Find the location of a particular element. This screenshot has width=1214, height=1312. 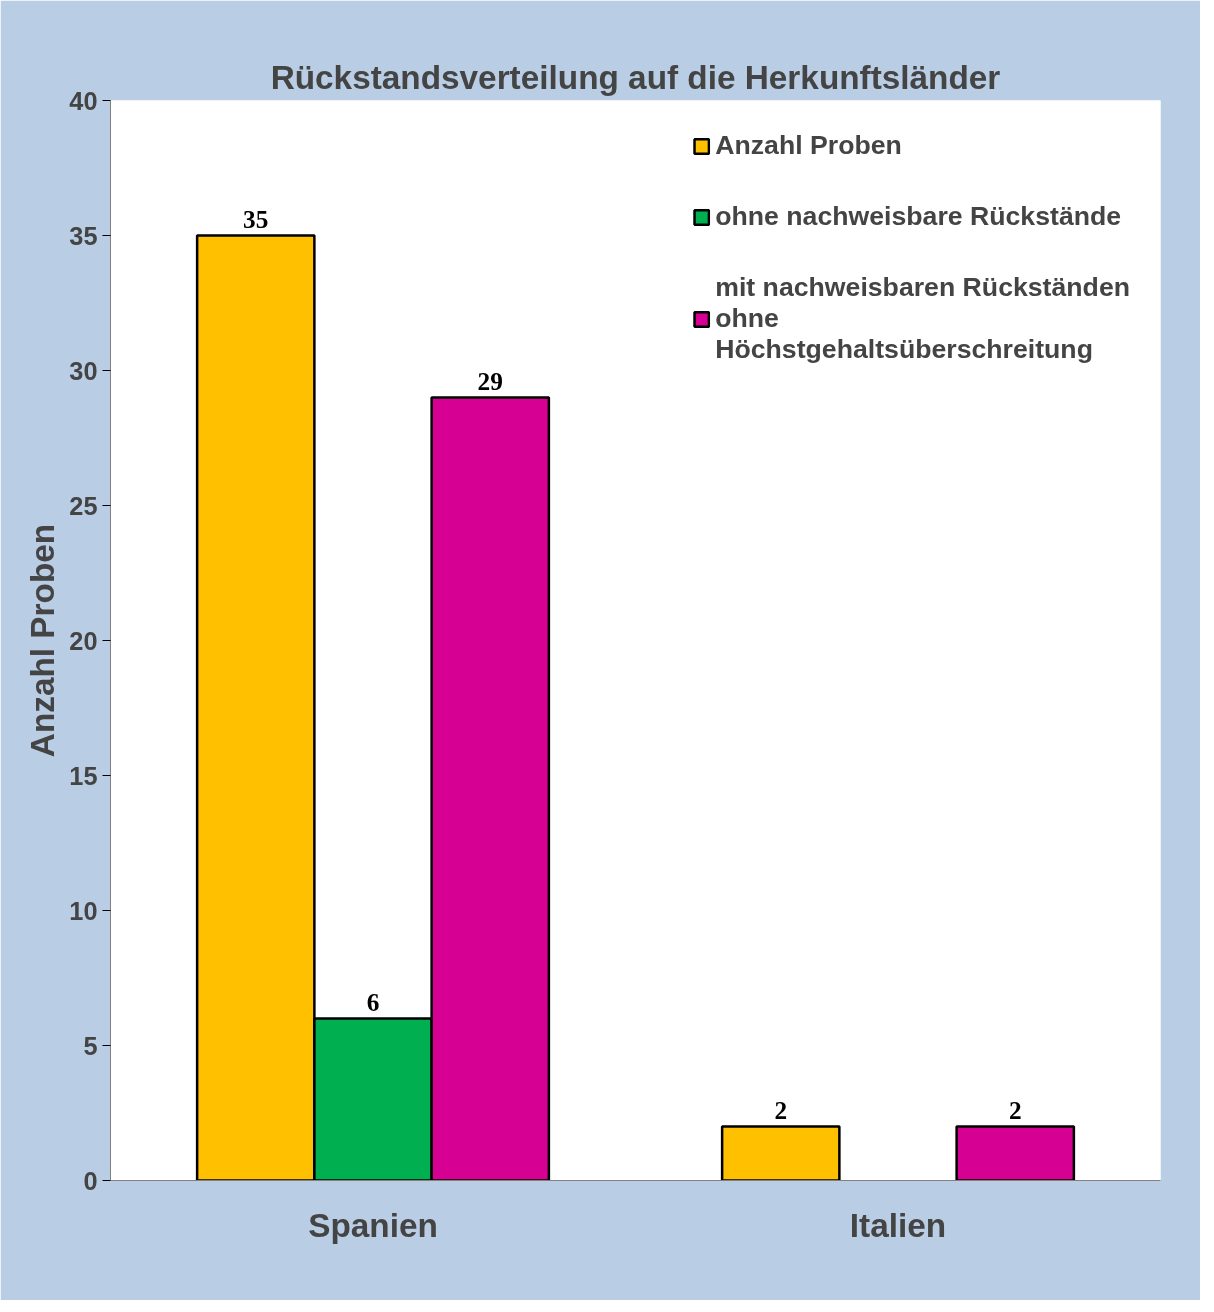

chart-title: Rückstandsverteilung auf die Herkunftsländer is located at coordinates (635, 77).